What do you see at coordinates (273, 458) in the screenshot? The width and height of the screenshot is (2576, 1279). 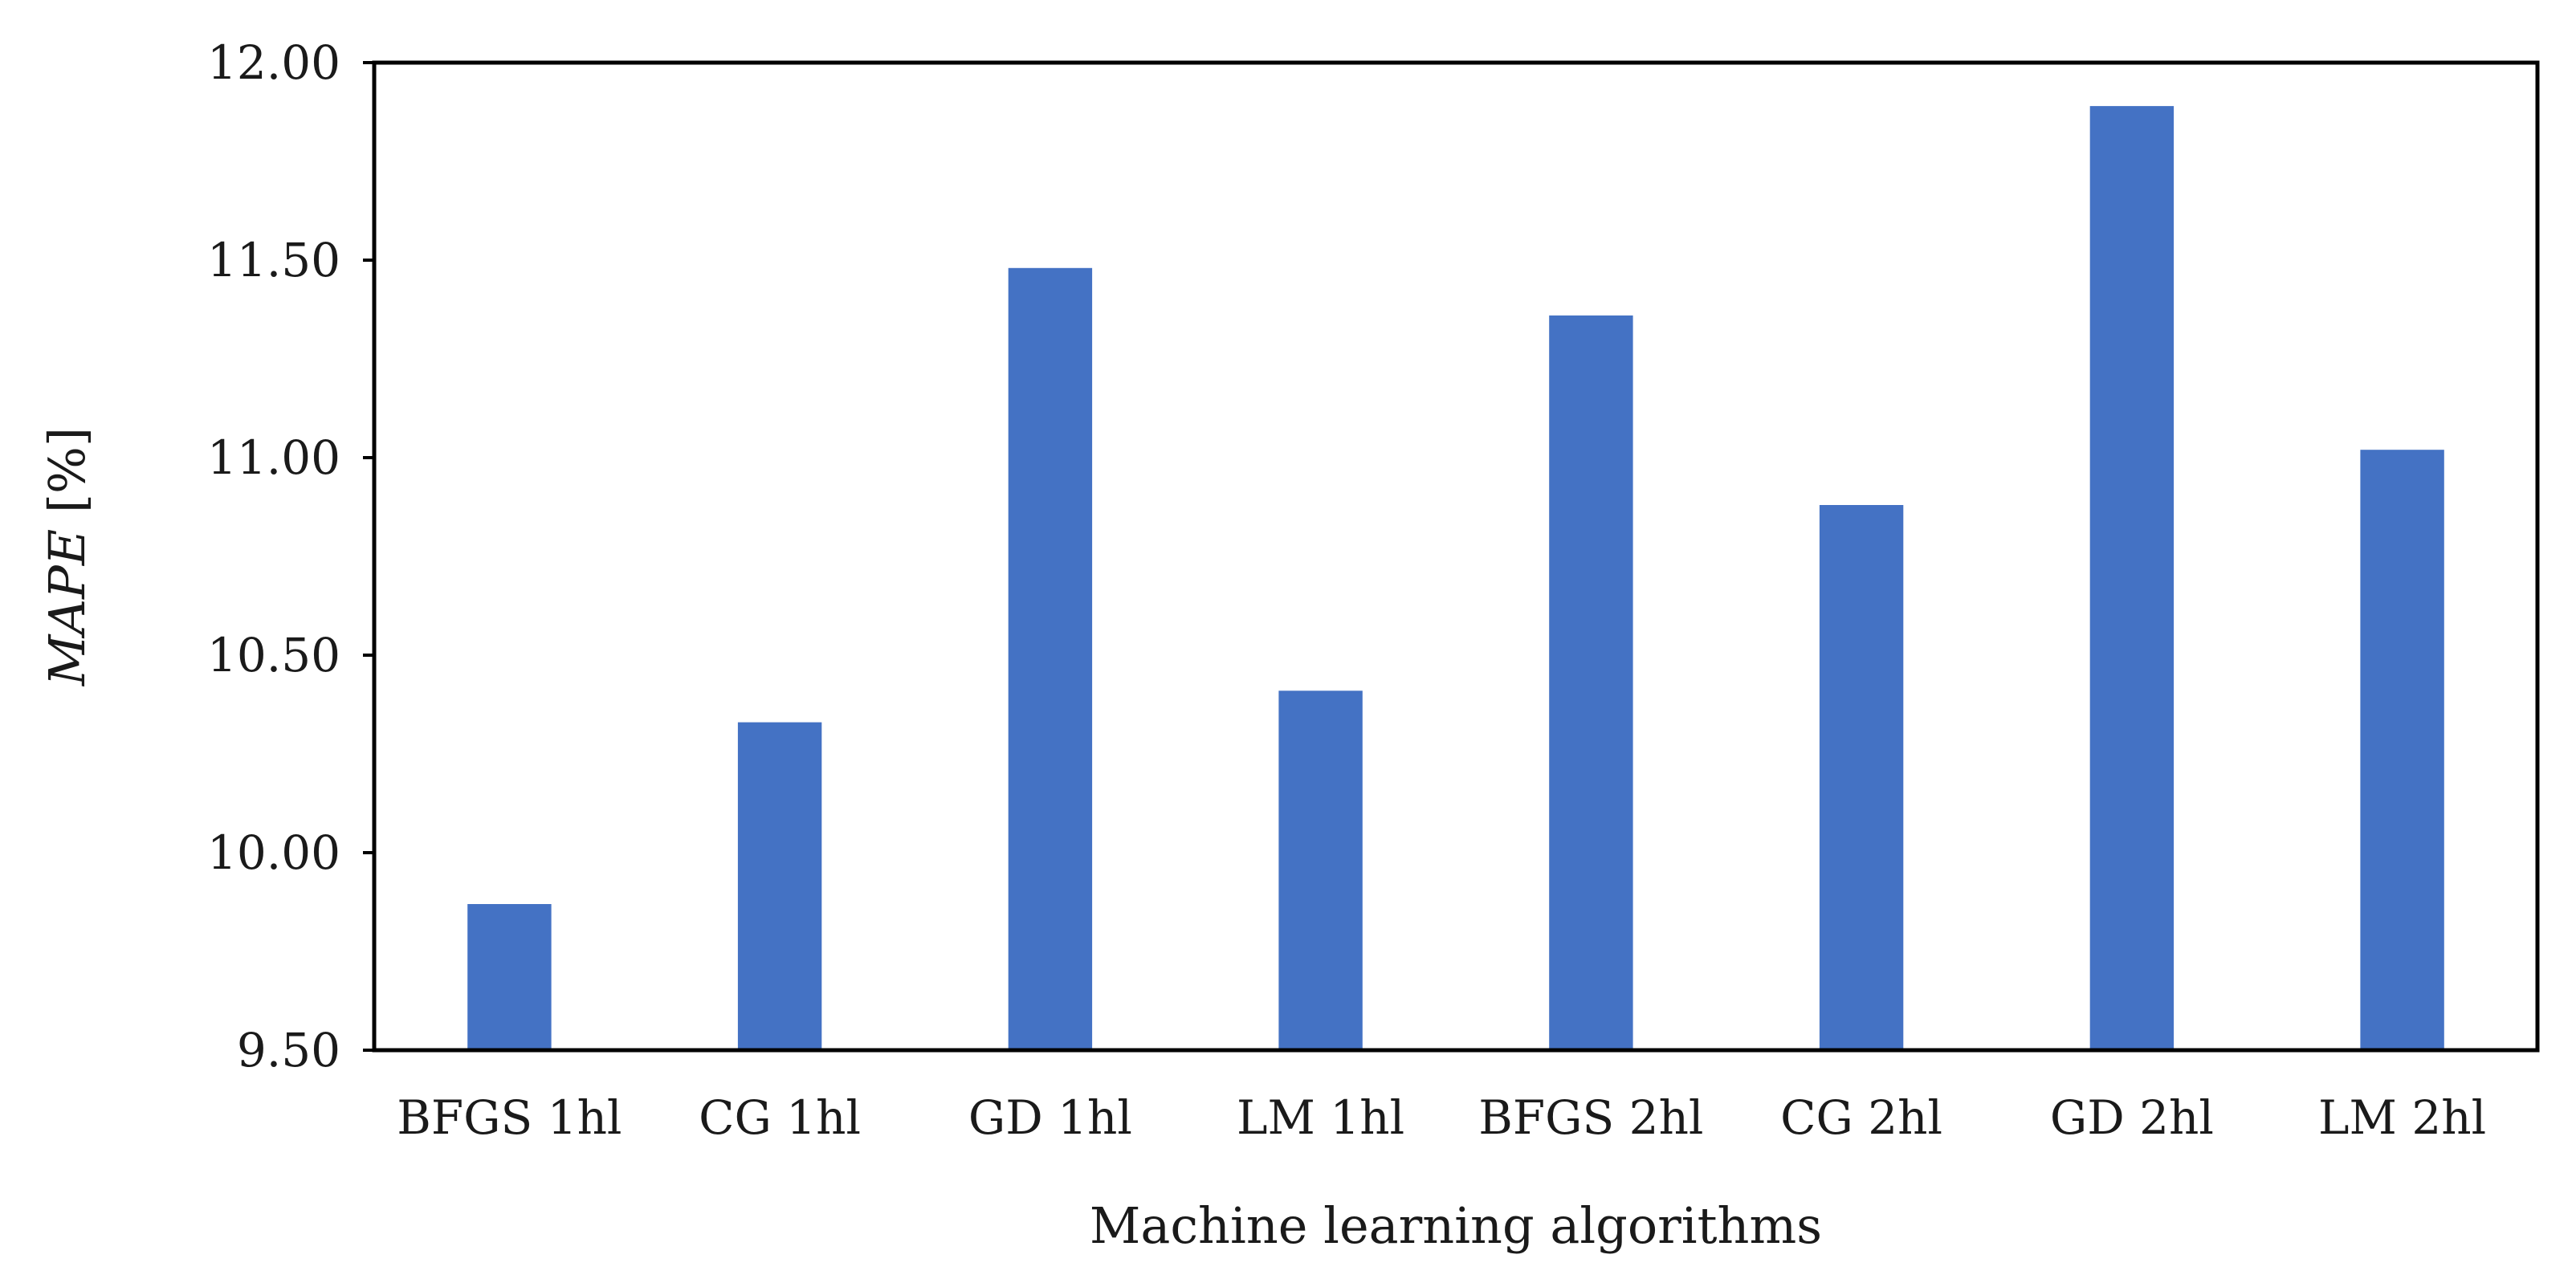 I see `y-tick-label: 11.00` at bounding box center [273, 458].